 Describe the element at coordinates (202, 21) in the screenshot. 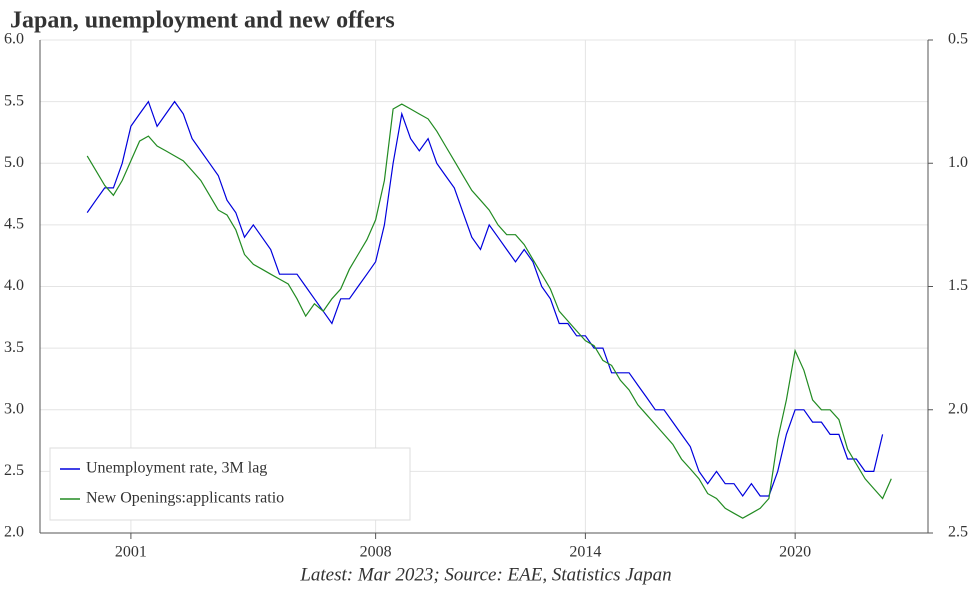

I see `chart-title: Japan, unemployment and new offers` at that location.